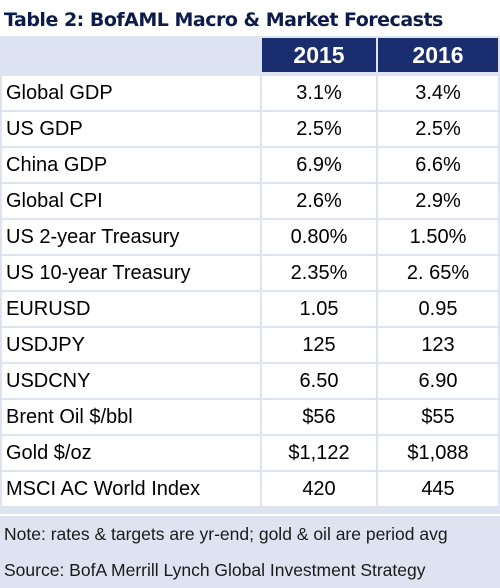 Image resolution: width=500 pixels, height=588 pixels. Describe the element at coordinates (131, 453) in the screenshot. I see `row-label: Gold $/oz` at that location.